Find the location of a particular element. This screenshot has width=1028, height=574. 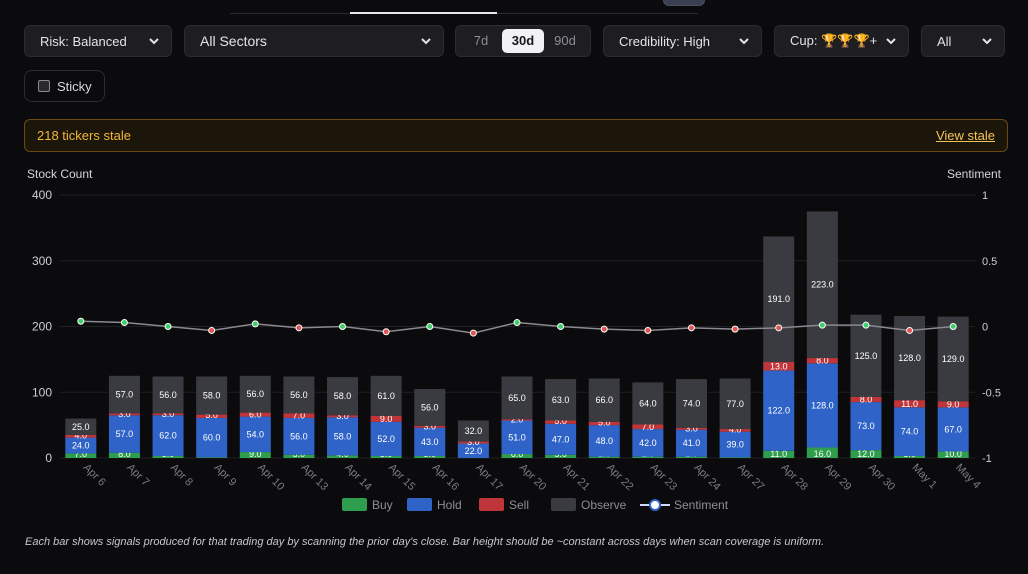

view-stale-link: View stale is located at coordinates (965, 135).